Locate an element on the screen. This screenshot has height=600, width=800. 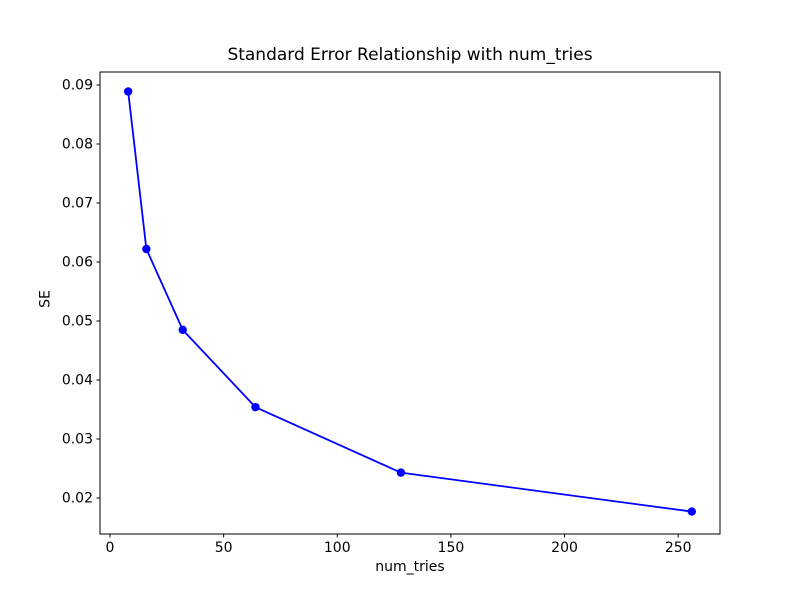
y-tick-label: 0.03 is located at coordinates (77, 440).